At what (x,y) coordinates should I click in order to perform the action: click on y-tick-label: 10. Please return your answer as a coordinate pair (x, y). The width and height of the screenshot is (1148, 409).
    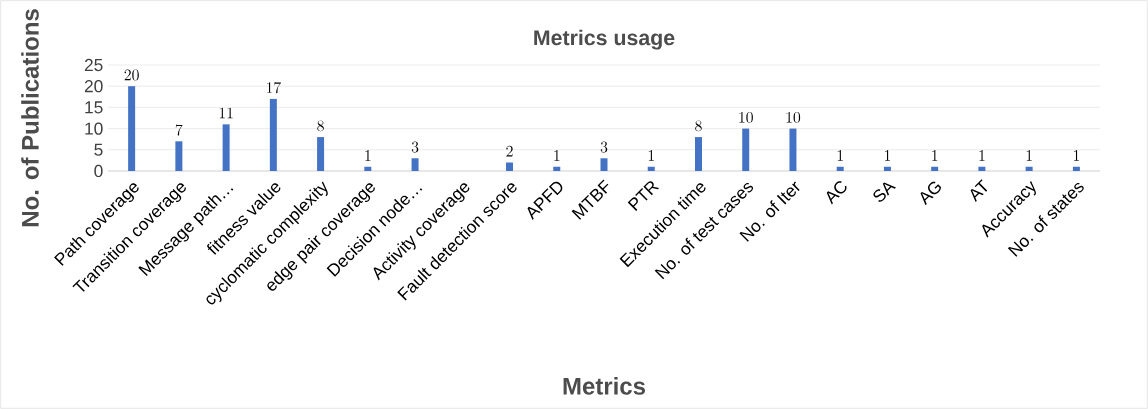
    Looking at the image, I should click on (94, 128).